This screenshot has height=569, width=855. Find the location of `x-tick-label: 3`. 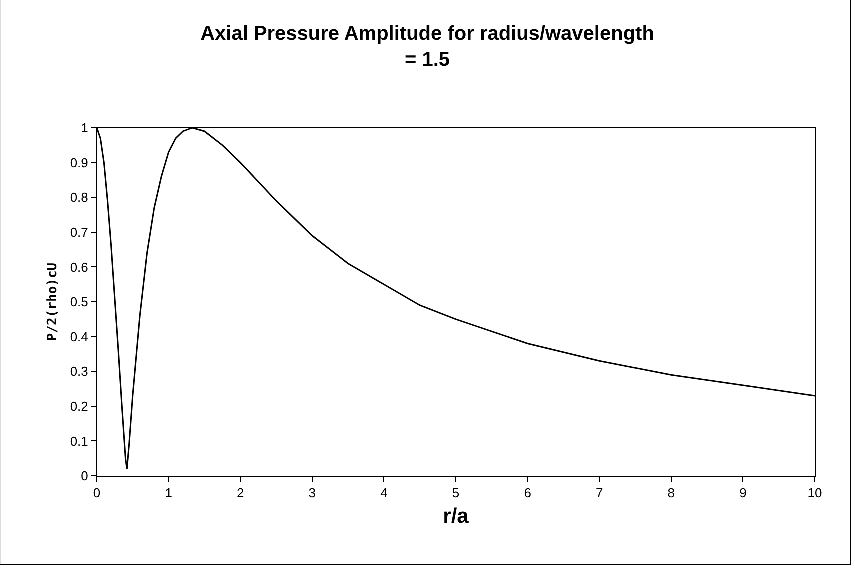

x-tick-label: 3 is located at coordinates (312, 493).